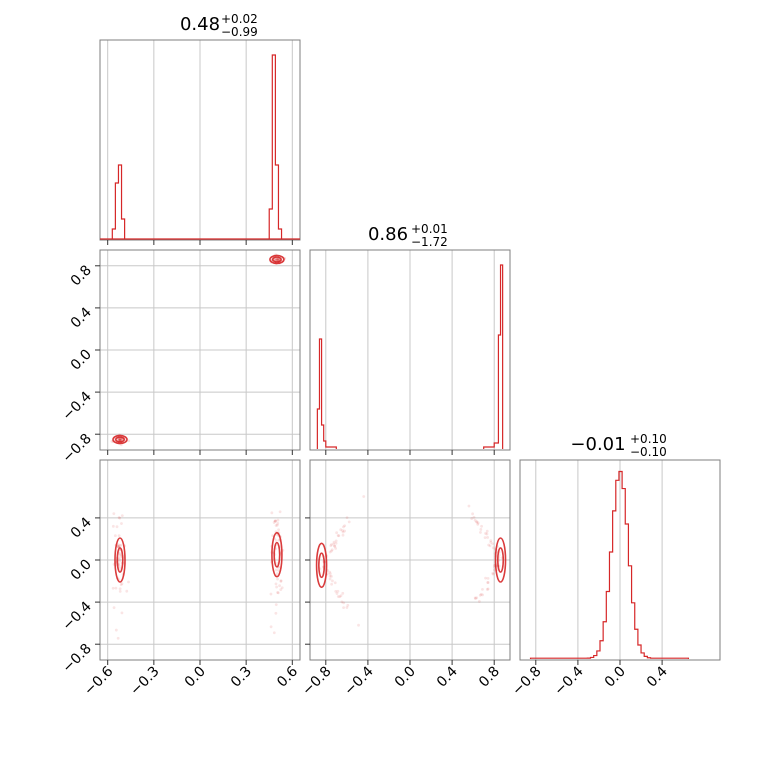 The image size is (760, 760). I want to click on title-param-0-plus: +0.02, so click(239, 19).